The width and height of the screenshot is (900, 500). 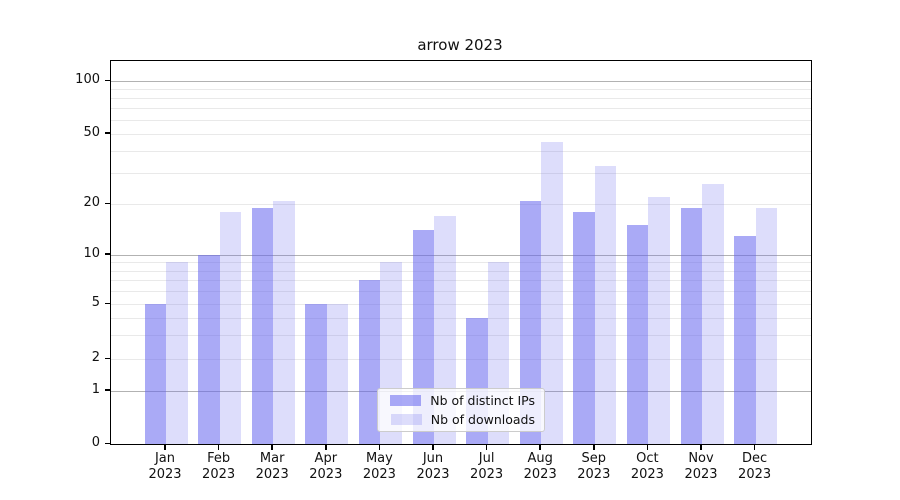 What do you see at coordinates (594, 466) in the screenshot?
I see `x-tick-label: Sep 2023` at bounding box center [594, 466].